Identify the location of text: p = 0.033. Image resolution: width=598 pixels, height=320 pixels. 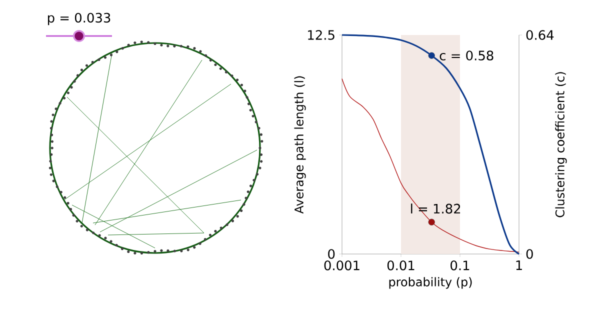
(79, 19).